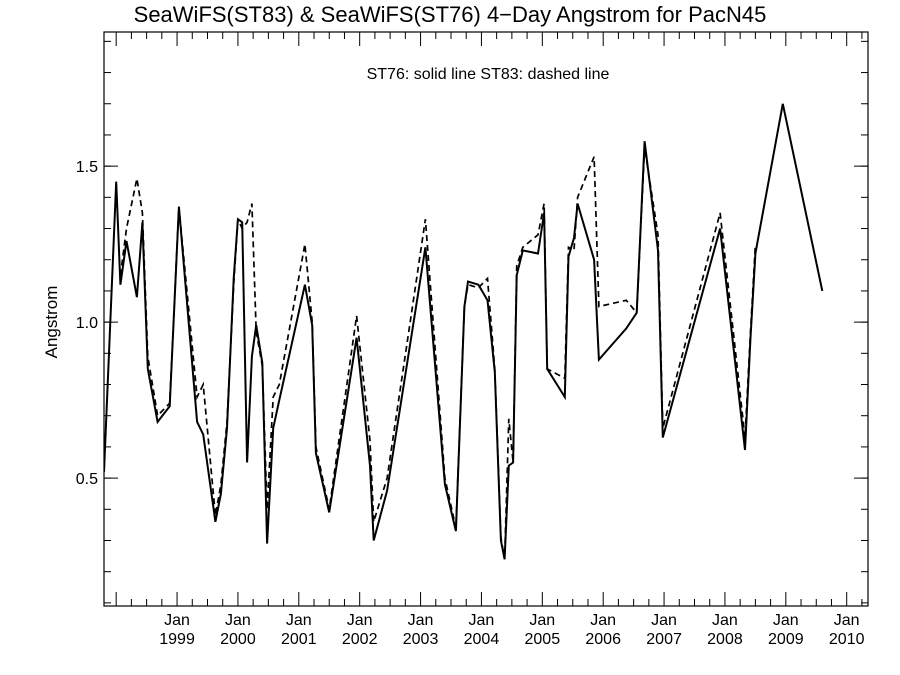  What do you see at coordinates (488, 74) in the screenshot?
I see `legend-annotation: ST76: solid line ST83: dashed line` at bounding box center [488, 74].